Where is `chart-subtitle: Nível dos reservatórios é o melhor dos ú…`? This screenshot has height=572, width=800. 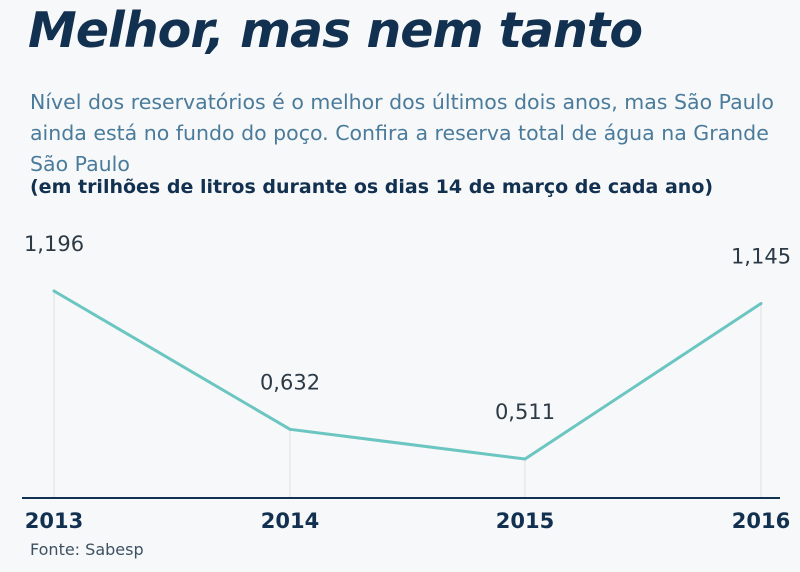 chart-subtitle: Nível dos reservatórios é o melhor dos ú… is located at coordinates (402, 133).